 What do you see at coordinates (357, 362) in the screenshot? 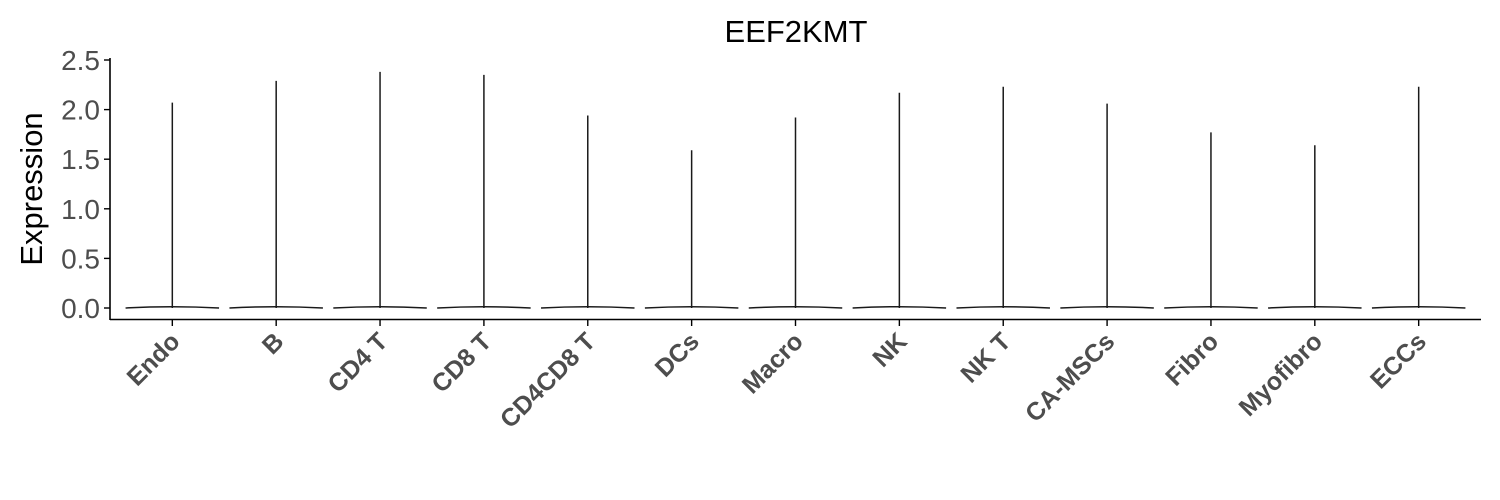
I see `x-tick-label: CD4 T` at bounding box center [357, 362].